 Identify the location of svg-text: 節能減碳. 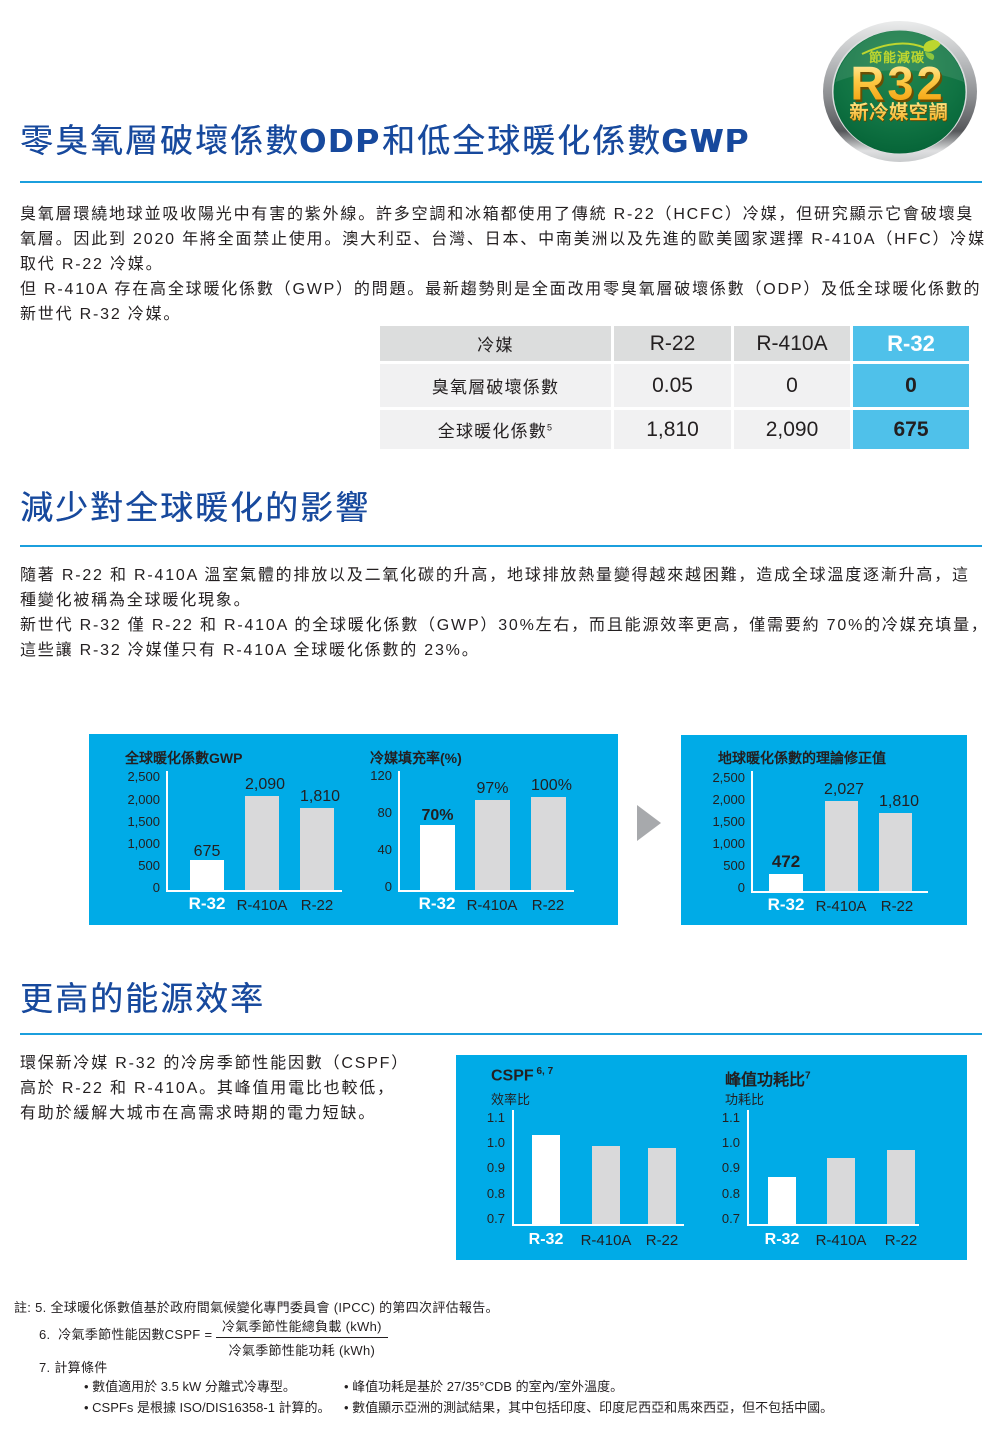
(897, 57).